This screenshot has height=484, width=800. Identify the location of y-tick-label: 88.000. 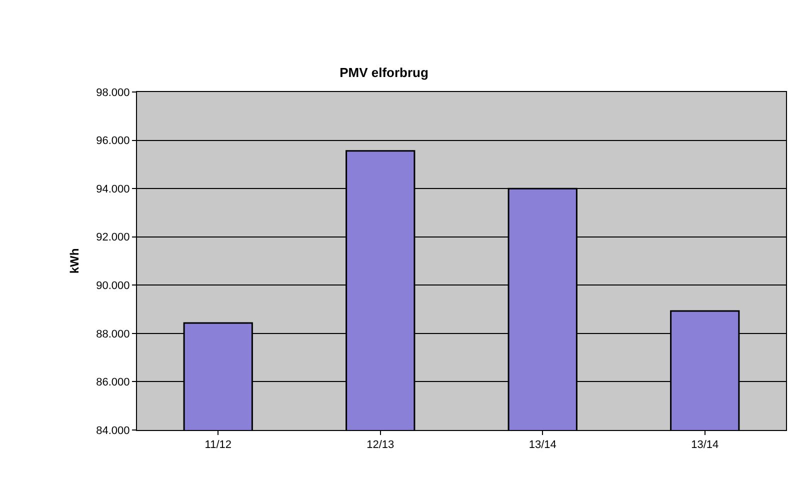
(113, 334).